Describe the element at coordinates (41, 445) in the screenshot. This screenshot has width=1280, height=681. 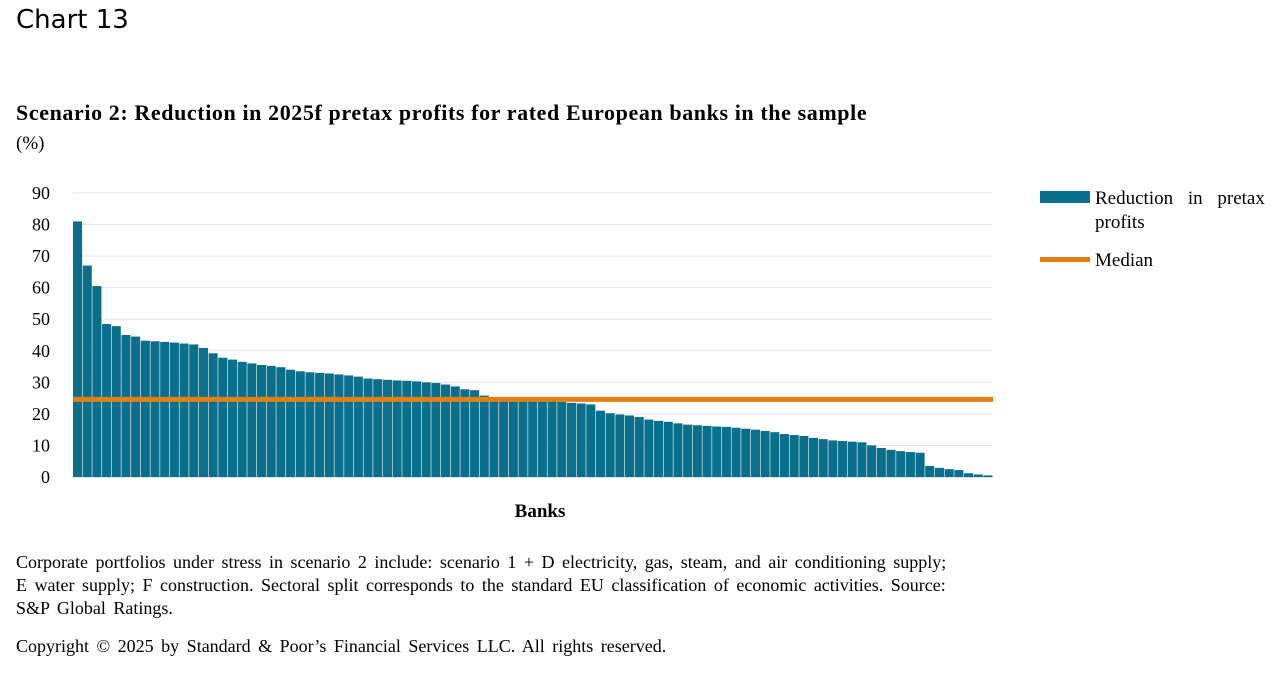
I see `y-tick-label: 10` at that location.